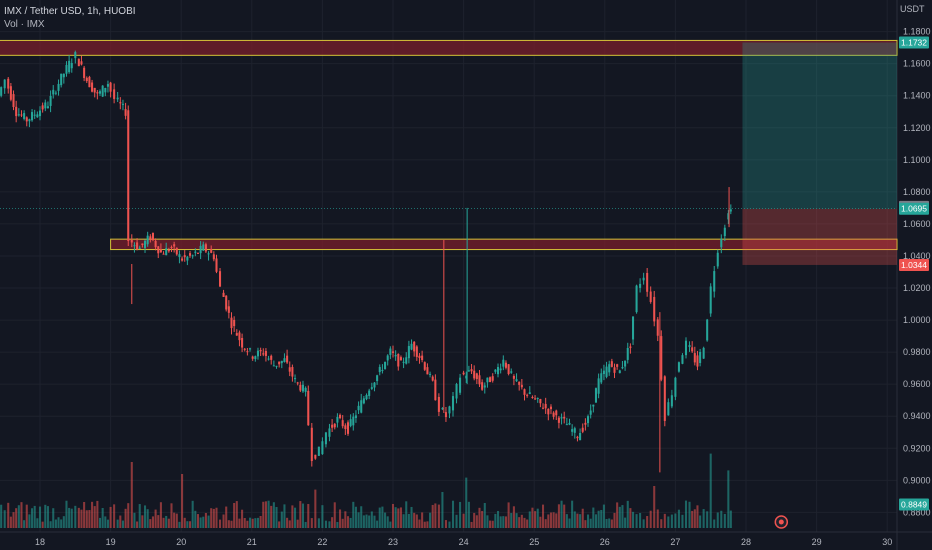 The width and height of the screenshot is (932, 550). What do you see at coordinates (534, 542) in the screenshot?
I see `x-tick-label: 25` at bounding box center [534, 542].